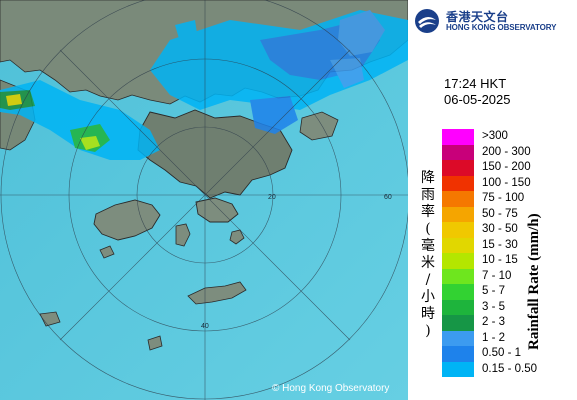 This screenshot has width=577, height=400. What do you see at coordinates (205, 326) in the screenshot?
I see `range-label-40: 40` at bounding box center [205, 326].